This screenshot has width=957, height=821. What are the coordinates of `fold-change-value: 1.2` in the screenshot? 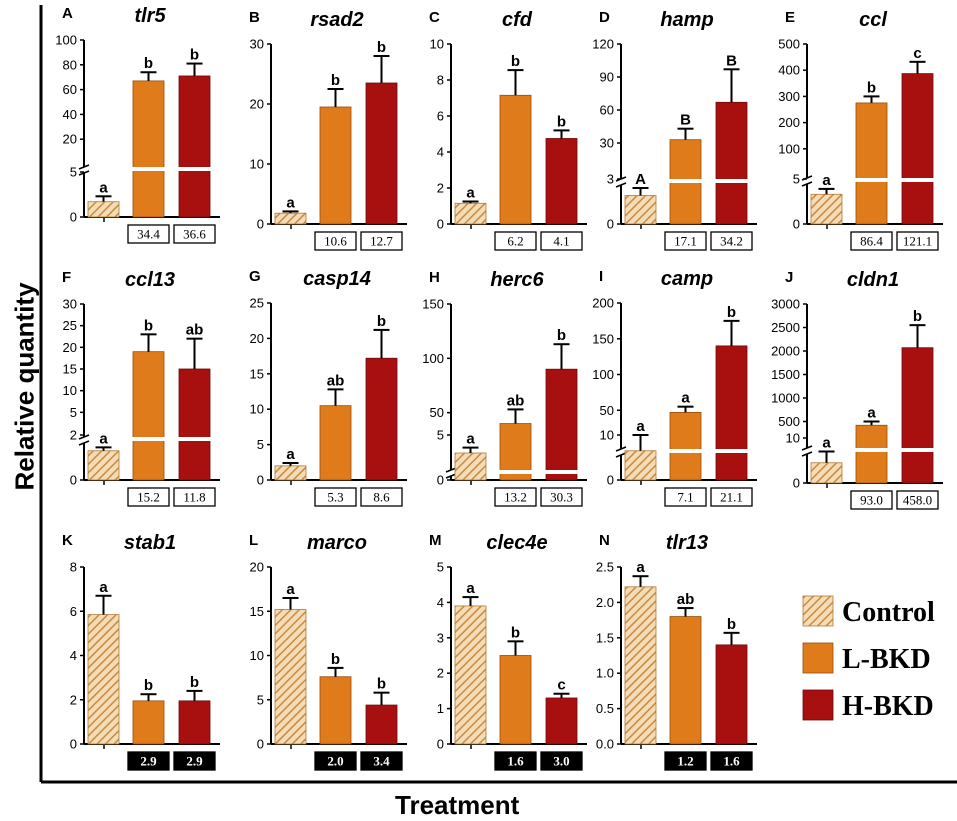 It's located at (685, 761).